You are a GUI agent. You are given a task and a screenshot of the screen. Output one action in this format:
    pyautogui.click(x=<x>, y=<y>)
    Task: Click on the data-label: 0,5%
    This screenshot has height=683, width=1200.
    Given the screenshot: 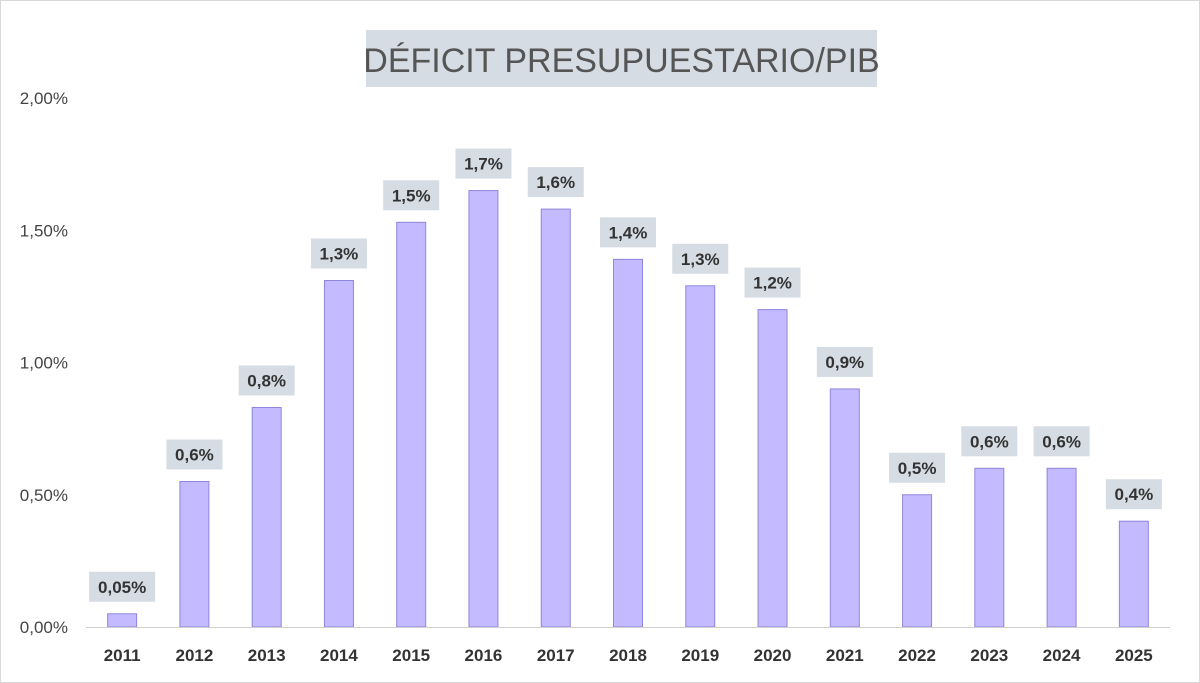 What is the action you would take?
    pyautogui.click(x=917, y=468)
    